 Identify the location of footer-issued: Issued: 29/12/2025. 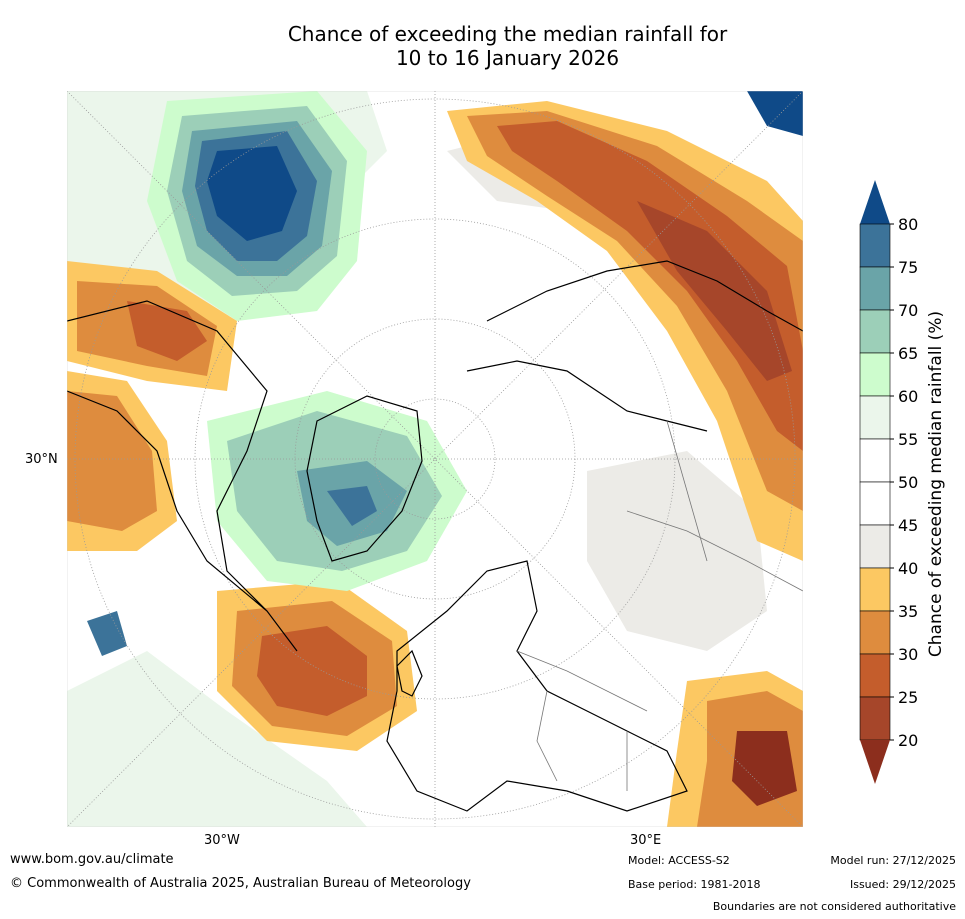
(902, 884).